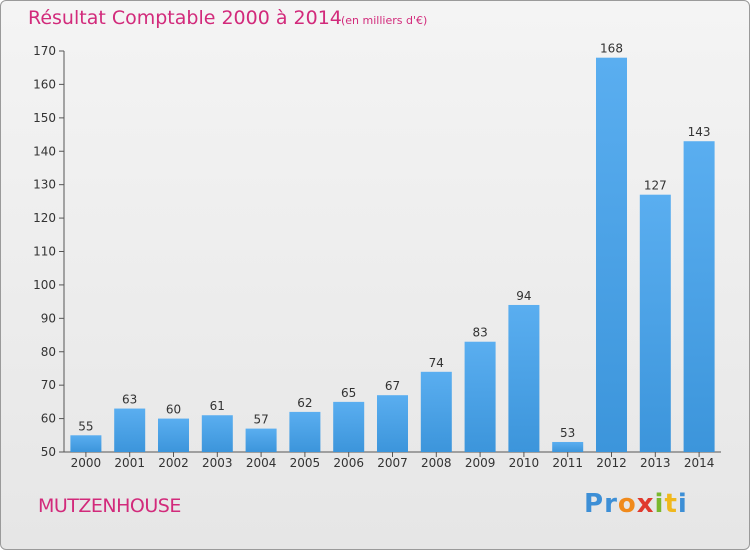 The image size is (750, 550). What do you see at coordinates (86, 463) in the screenshot?
I see `x-tick-label-2000: 2000` at bounding box center [86, 463].